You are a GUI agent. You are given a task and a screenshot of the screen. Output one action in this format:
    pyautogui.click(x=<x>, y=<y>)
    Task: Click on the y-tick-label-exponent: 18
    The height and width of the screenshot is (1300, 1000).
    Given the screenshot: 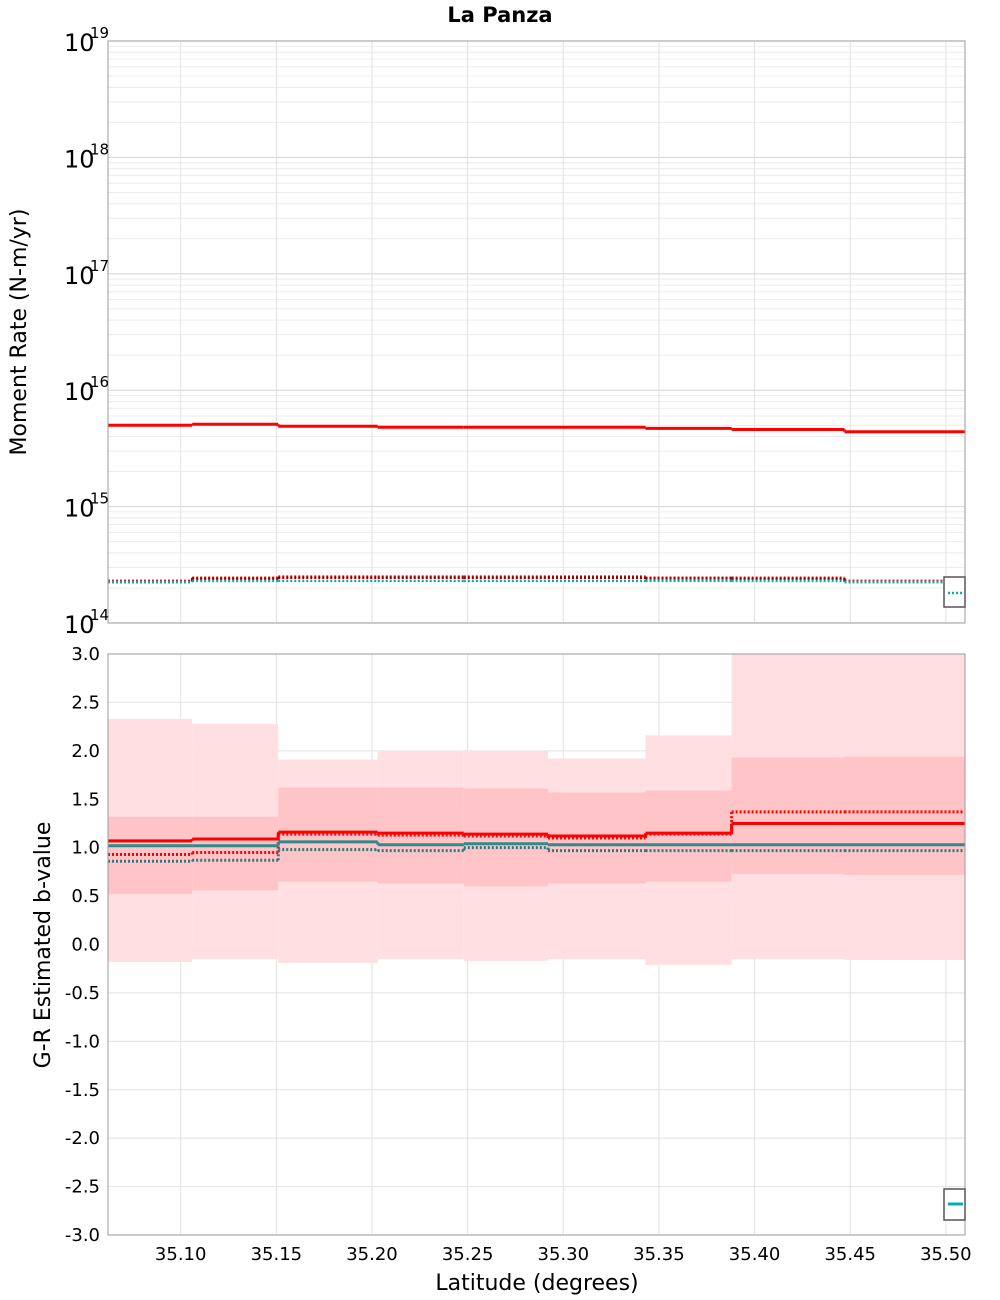 What is the action you would take?
    pyautogui.click(x=99, y=149)
    